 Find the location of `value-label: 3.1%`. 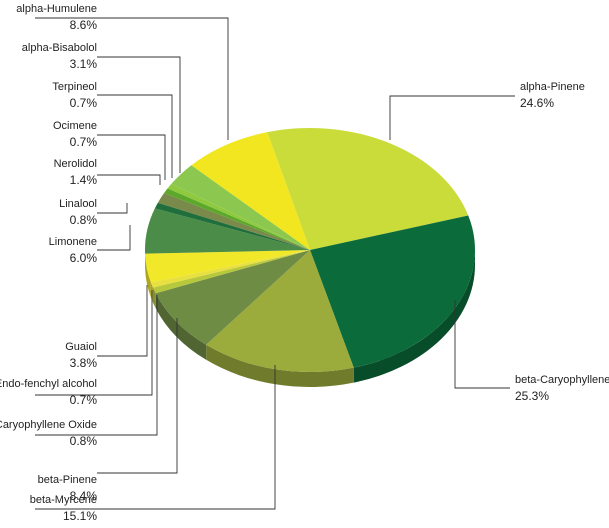

value-label: 3.1% is located at coordinates (84, 64).